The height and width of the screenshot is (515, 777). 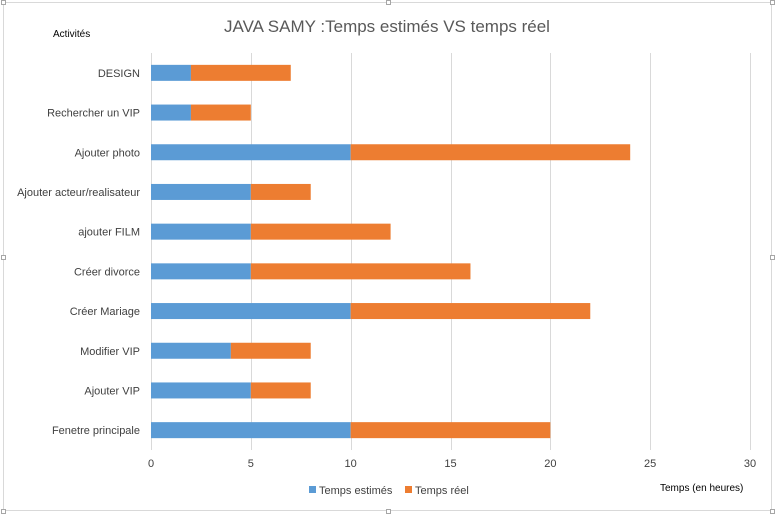 I want to click on category-label: Ajouter acteur/realisateur, so click(x=78, y=193).